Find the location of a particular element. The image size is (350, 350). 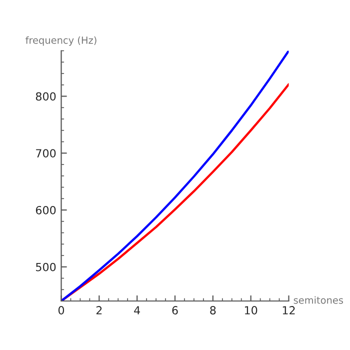

x-tick-label: 8 is located at coordinates (213, 310).